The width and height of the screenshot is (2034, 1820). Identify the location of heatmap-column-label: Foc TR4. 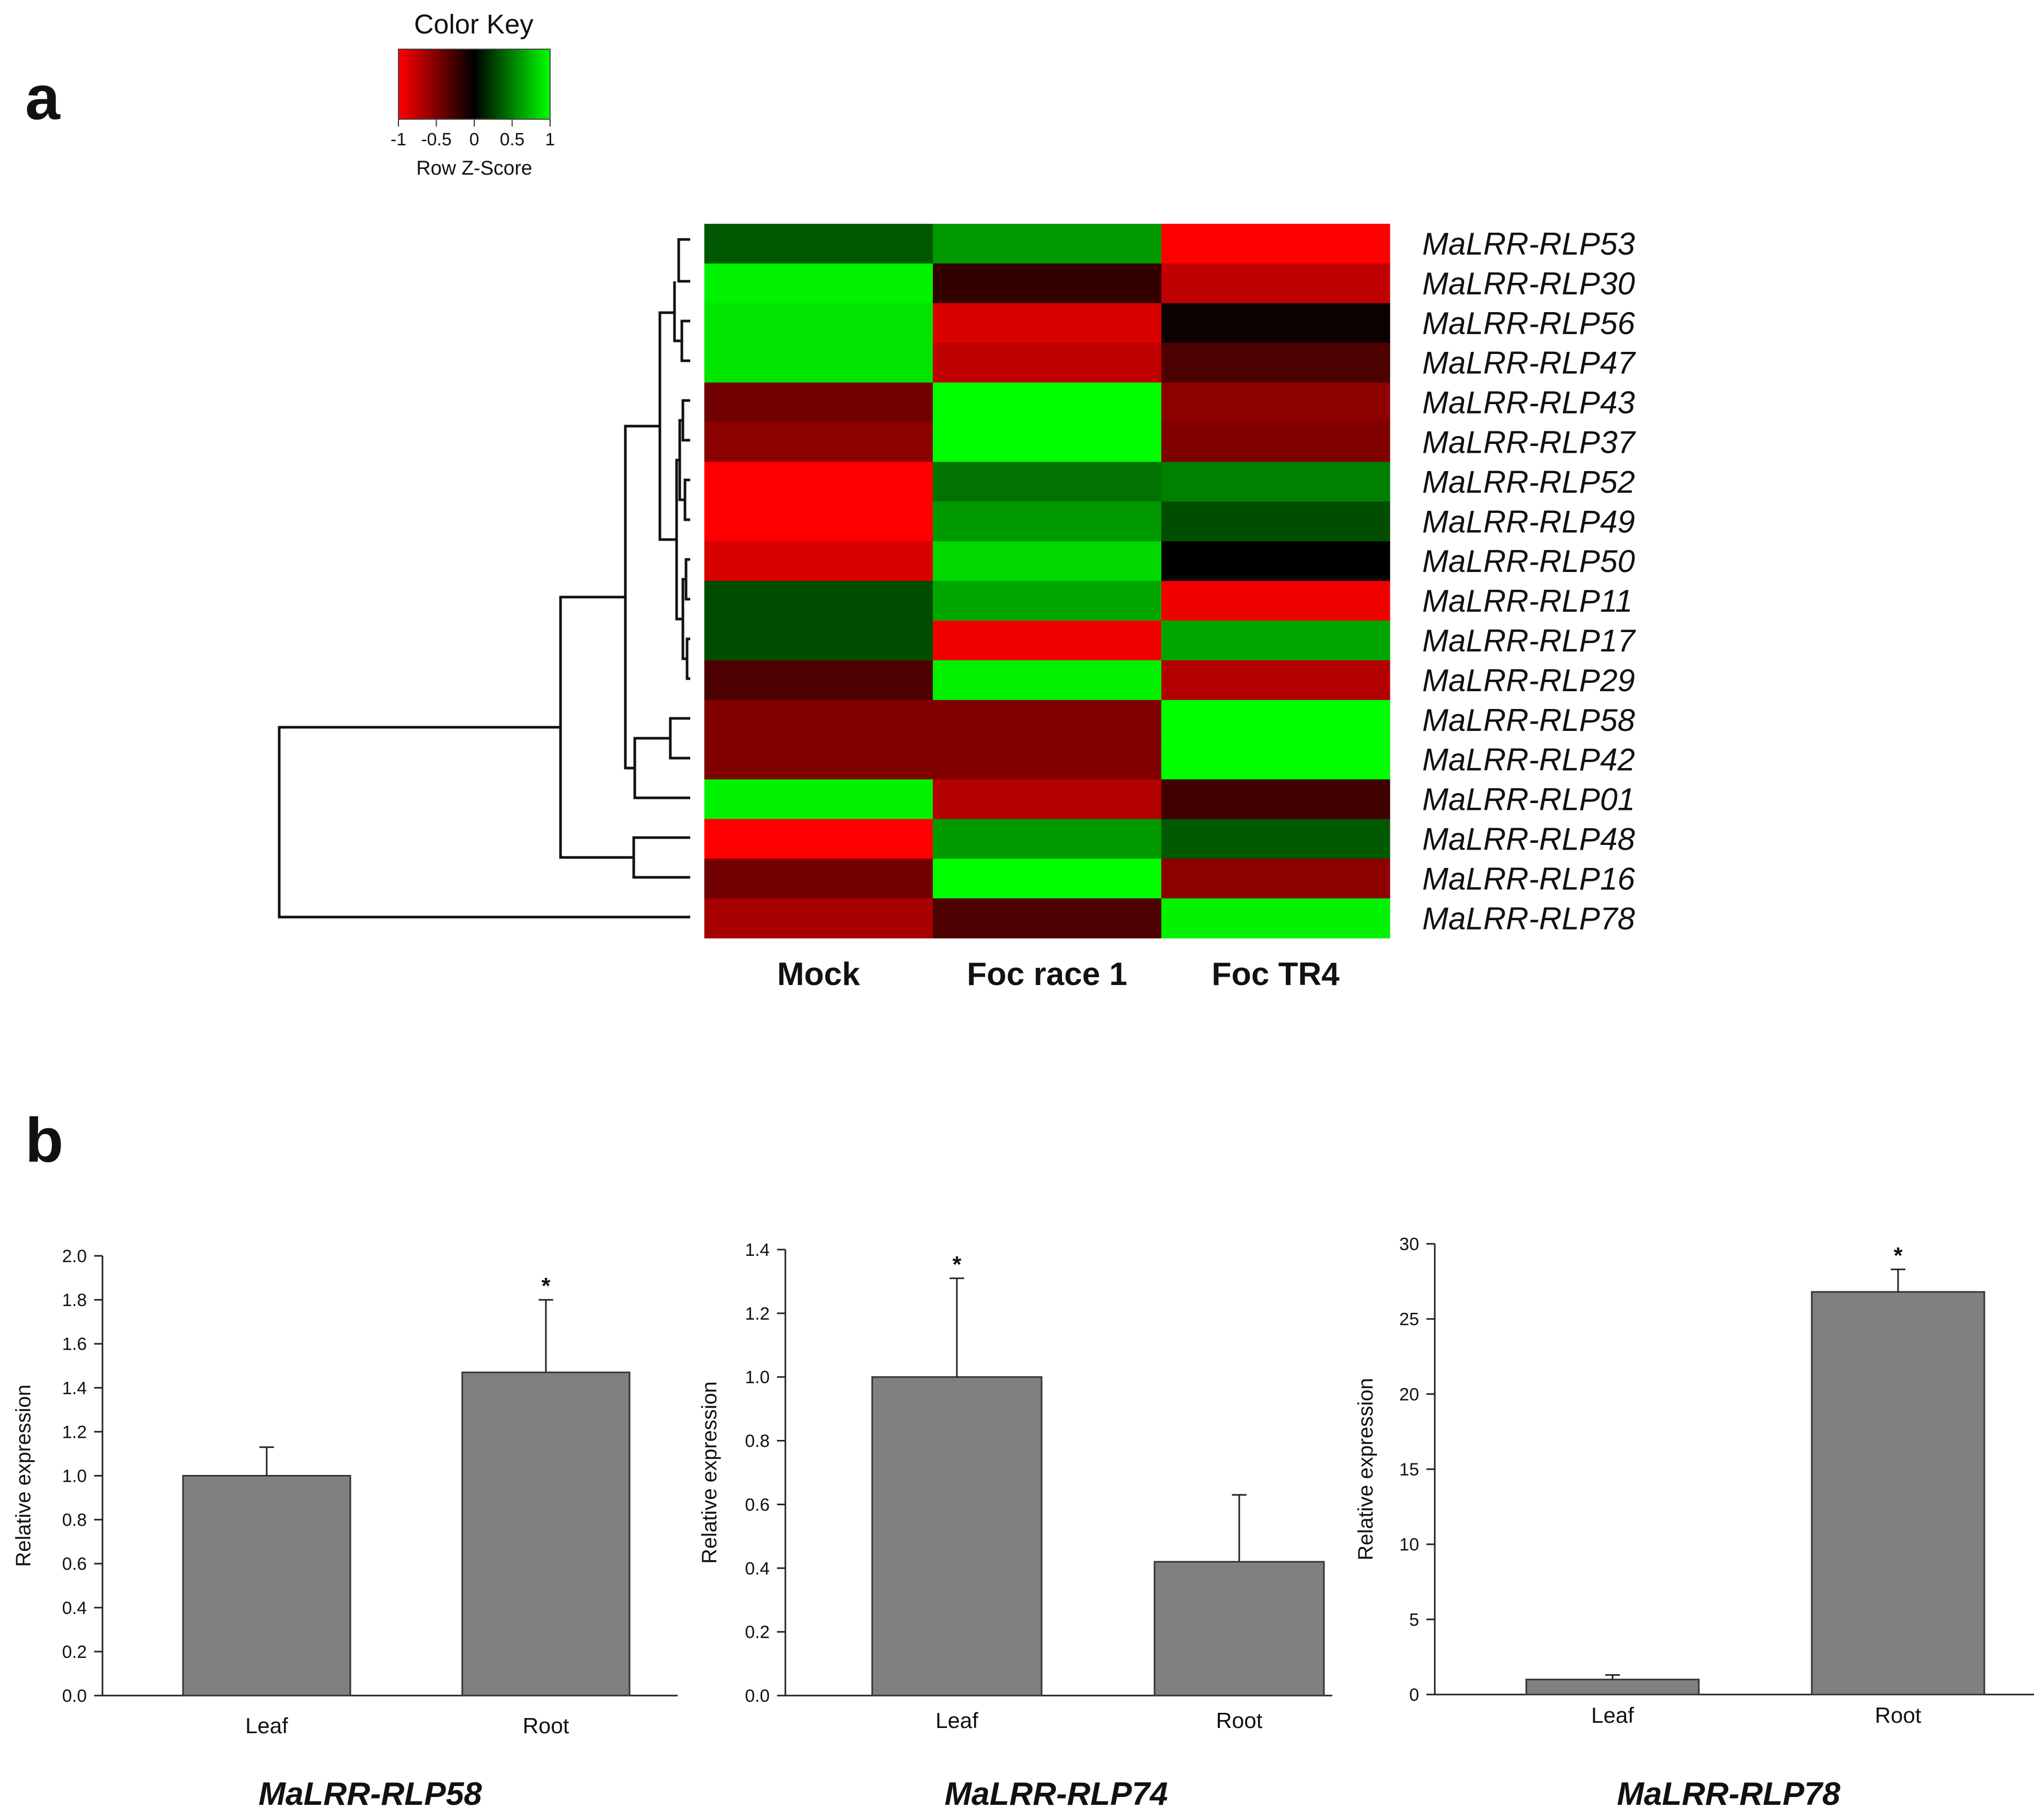
(1276, 974).